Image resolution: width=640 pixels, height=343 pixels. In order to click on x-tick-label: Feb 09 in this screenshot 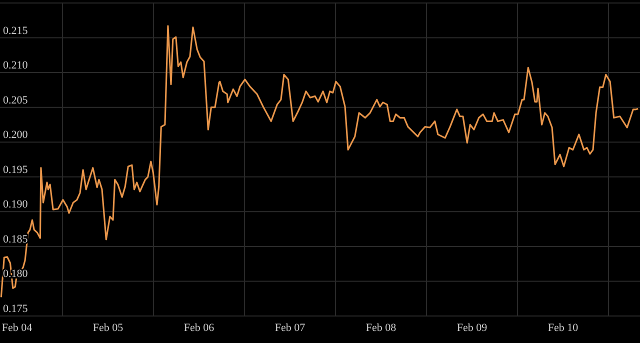, I will do `click(472, 328)`.